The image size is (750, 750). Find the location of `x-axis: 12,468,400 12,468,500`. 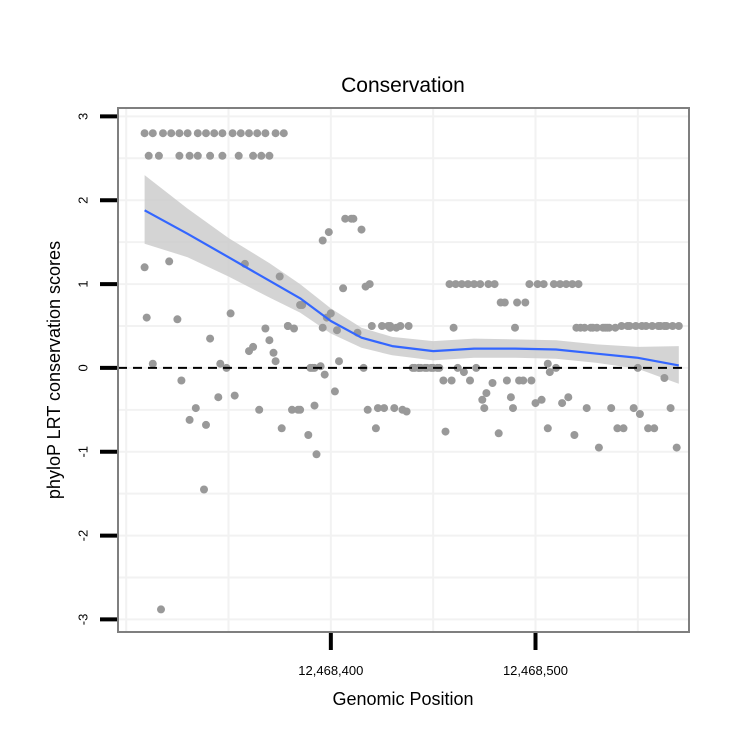

x-axis: 12,468,400 12,468,500 is located at coordinates (433, 655).